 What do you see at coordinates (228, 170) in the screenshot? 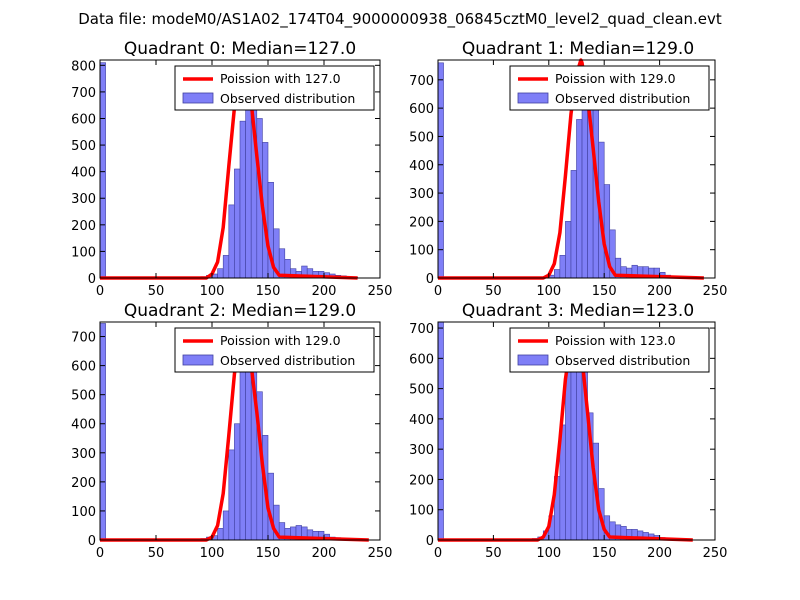
I see `histogram-bars` at bounding box center [228, 170].